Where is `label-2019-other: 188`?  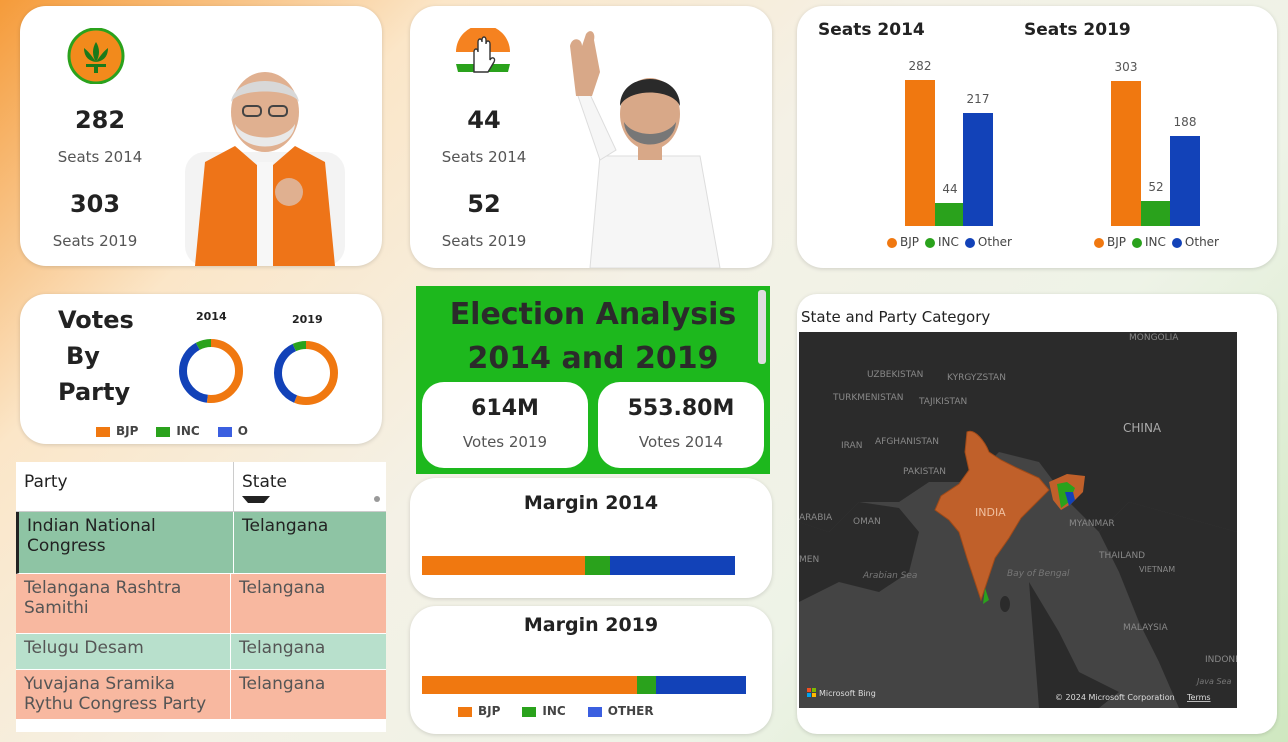 label-2019-other: 188 is located at coordinates (1185, 122).